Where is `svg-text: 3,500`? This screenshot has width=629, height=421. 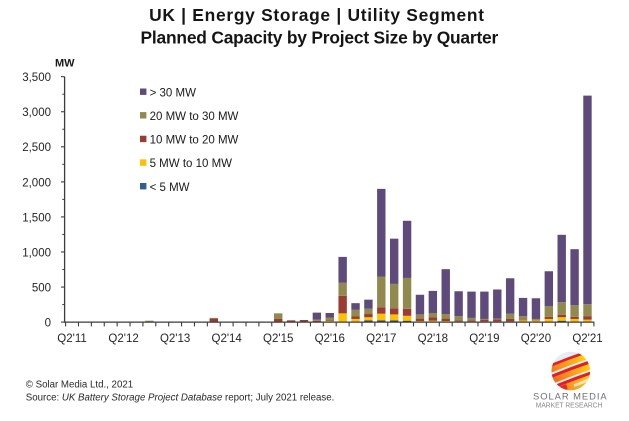
svg-text: 3,500 is located at coordinates (36, 78).